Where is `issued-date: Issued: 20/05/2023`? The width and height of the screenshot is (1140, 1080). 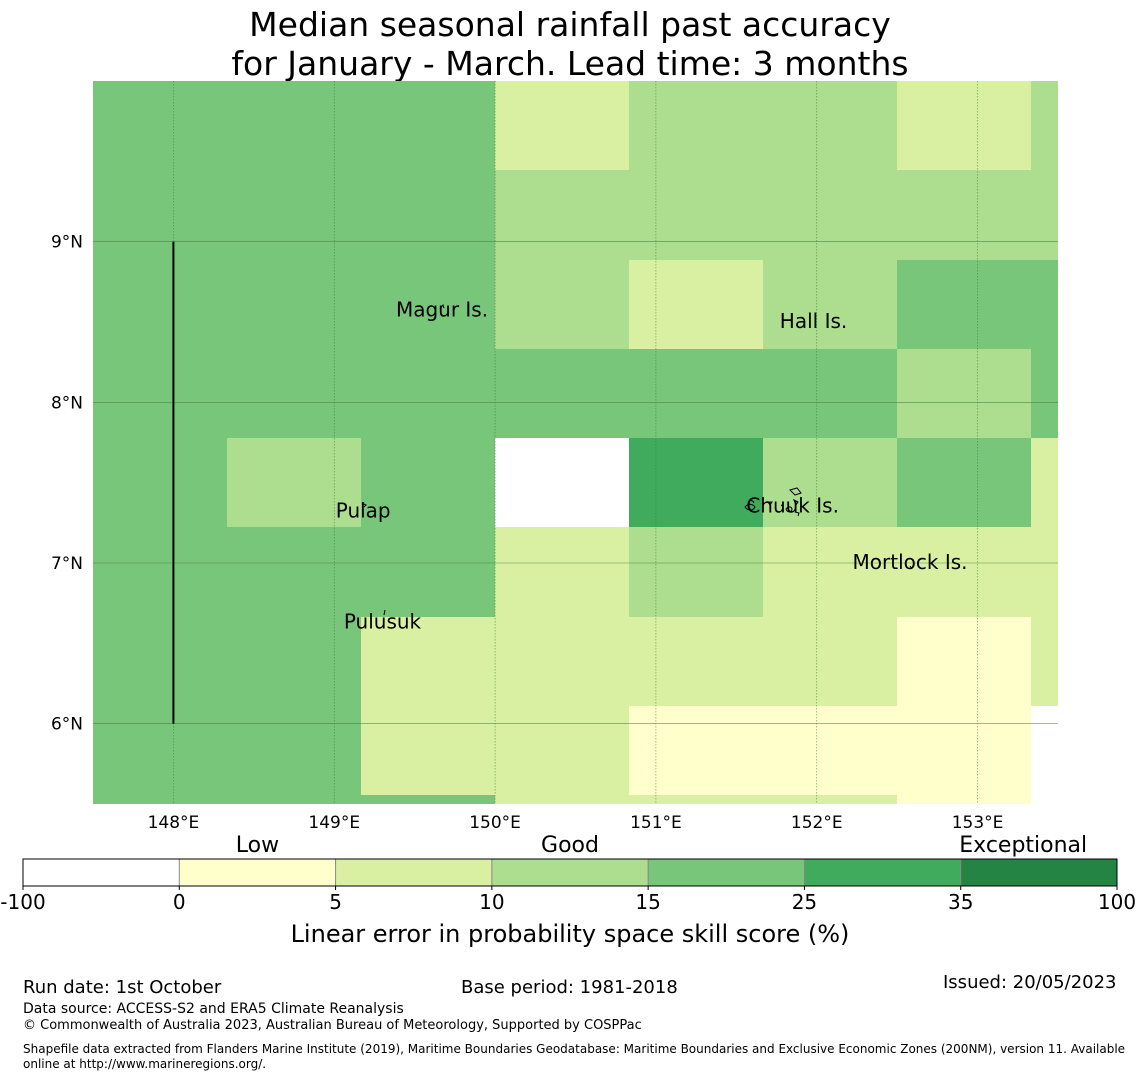 issued-date: Issued: 20/05/2023 is located at coordinates (1030, 982).